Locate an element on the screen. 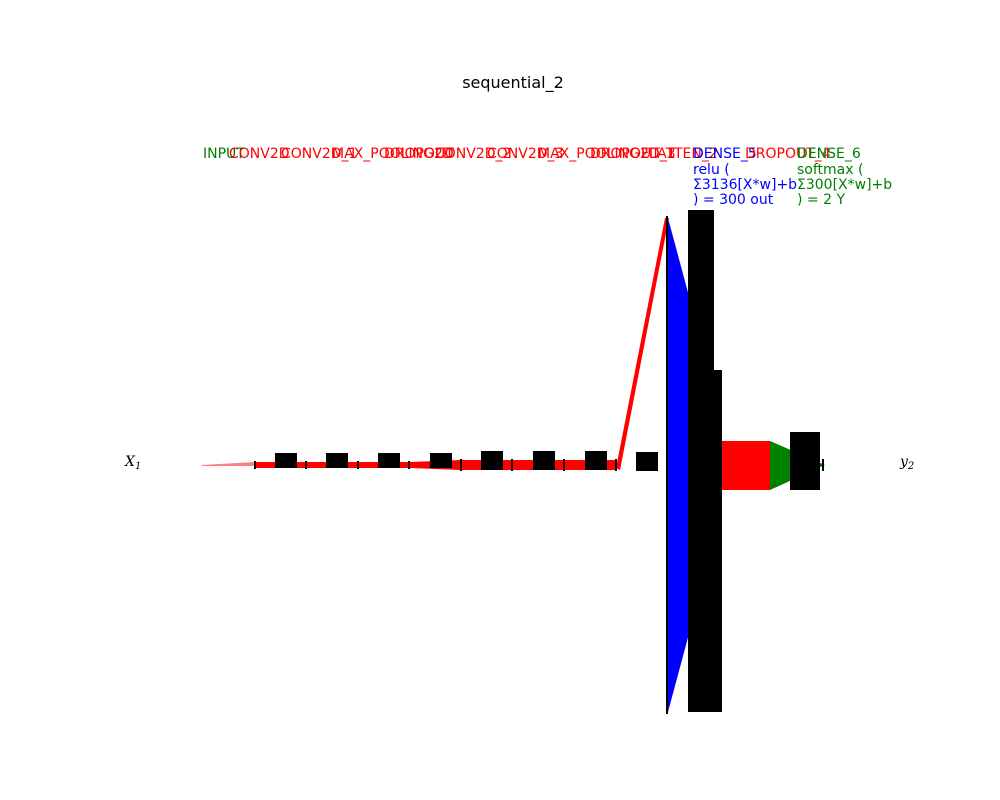  input-subscript: 1 is located at coordinates (138, 466).